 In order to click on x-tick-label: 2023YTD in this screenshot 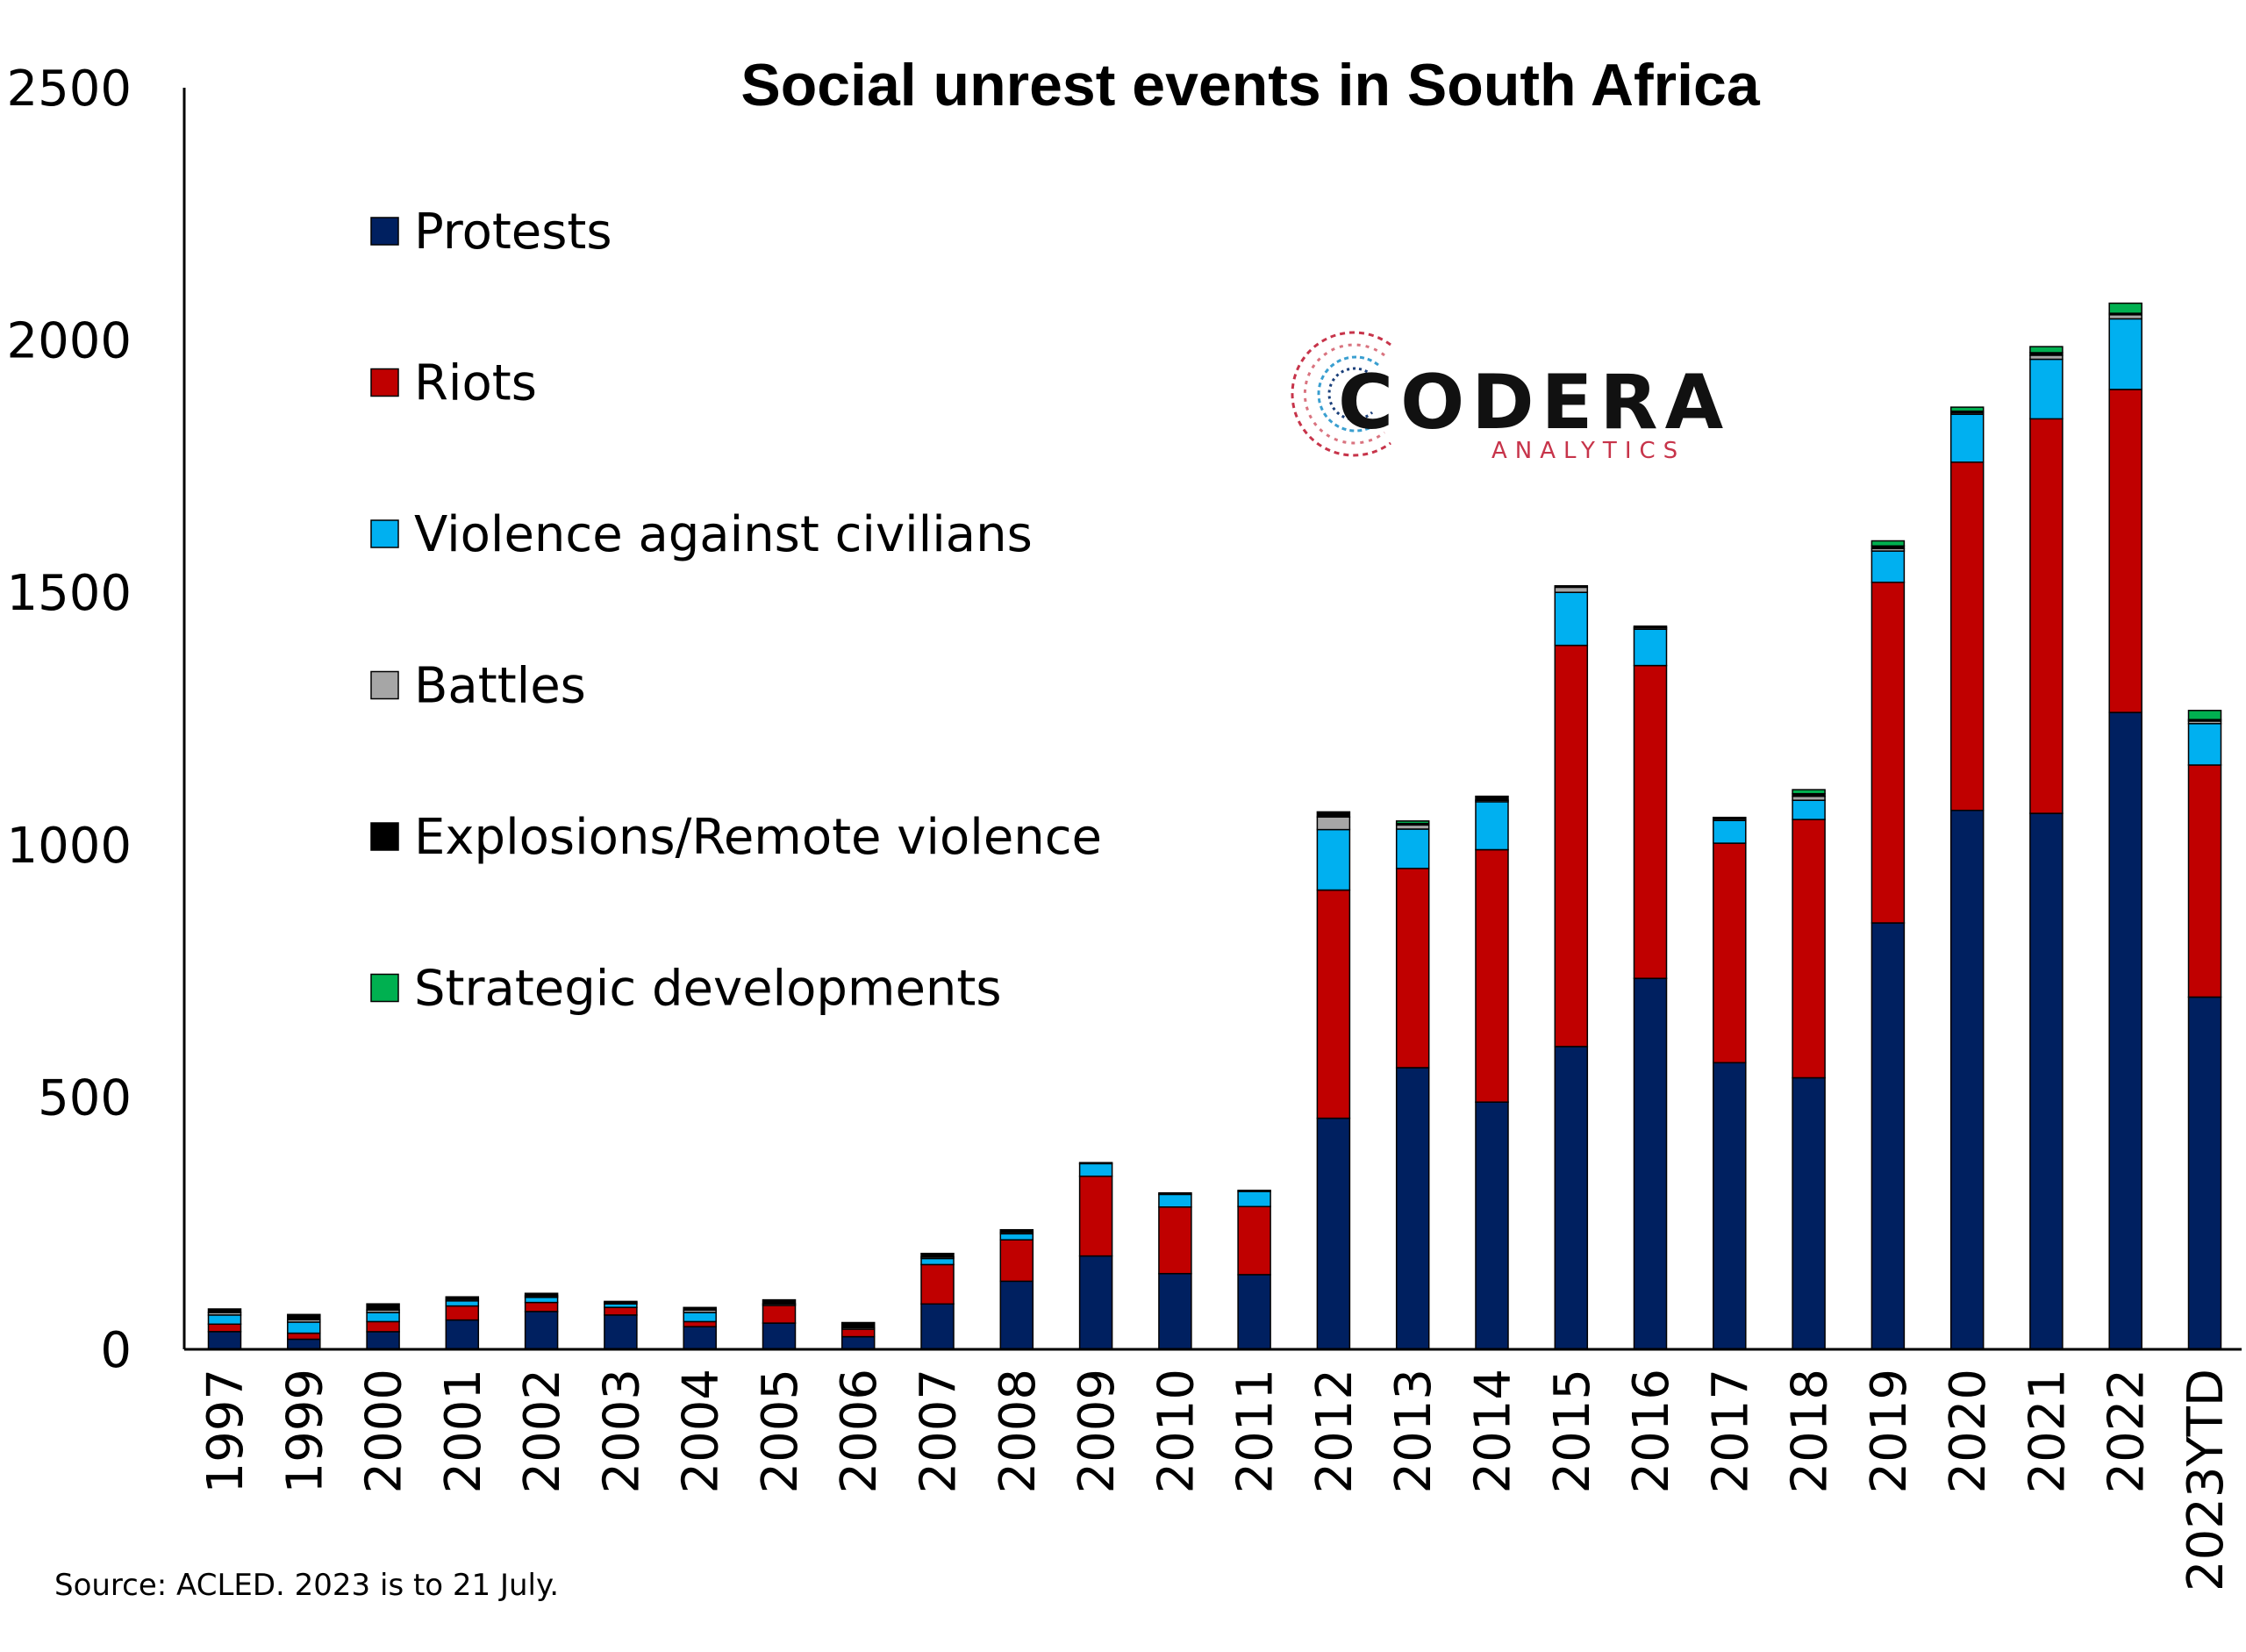, I will do `click(2206, 1480)`.